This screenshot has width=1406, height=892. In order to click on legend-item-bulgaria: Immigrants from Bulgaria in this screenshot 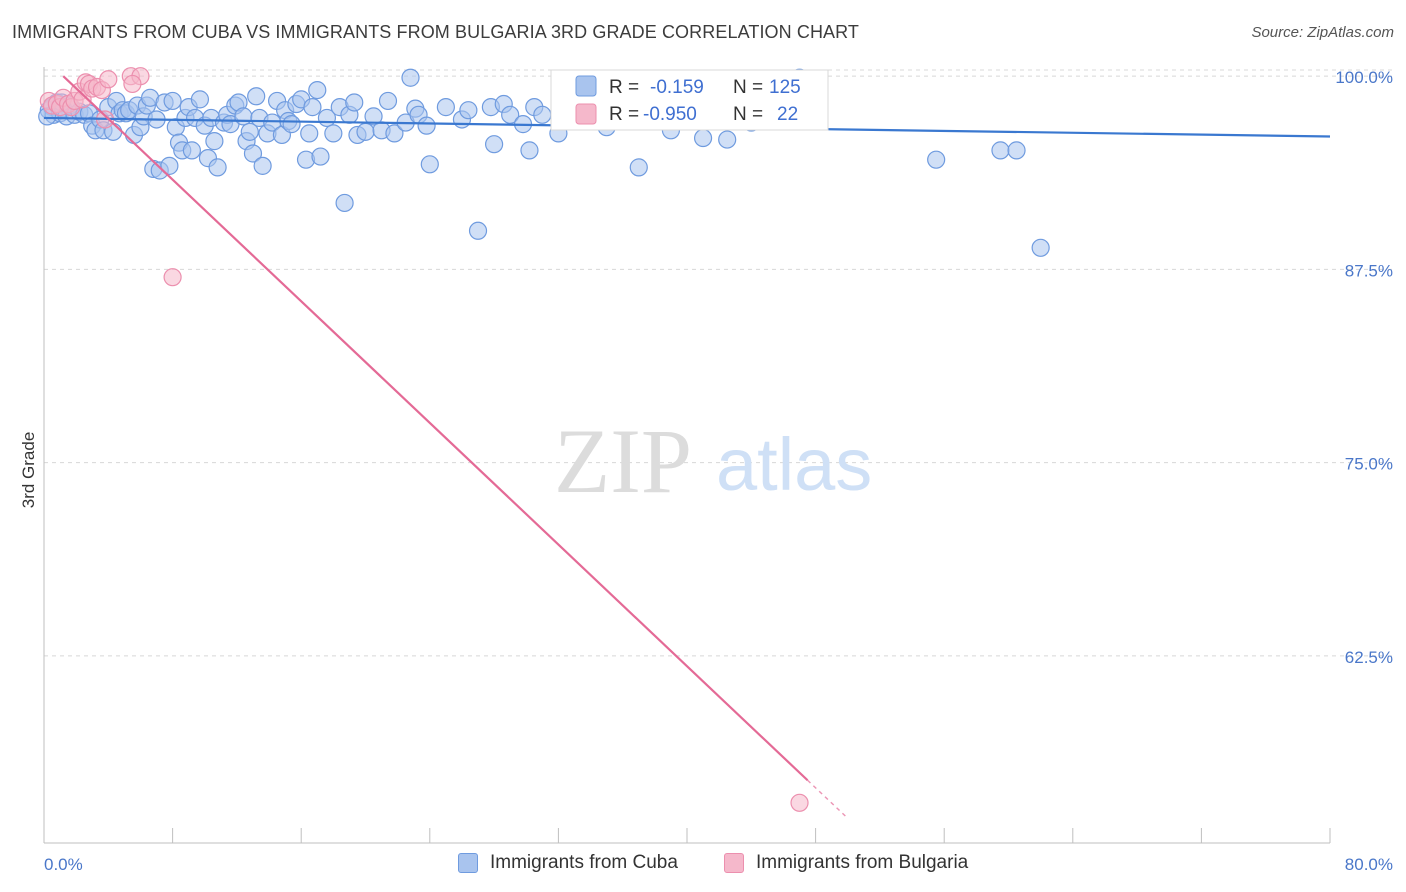, I will do `click(846, 863)`.